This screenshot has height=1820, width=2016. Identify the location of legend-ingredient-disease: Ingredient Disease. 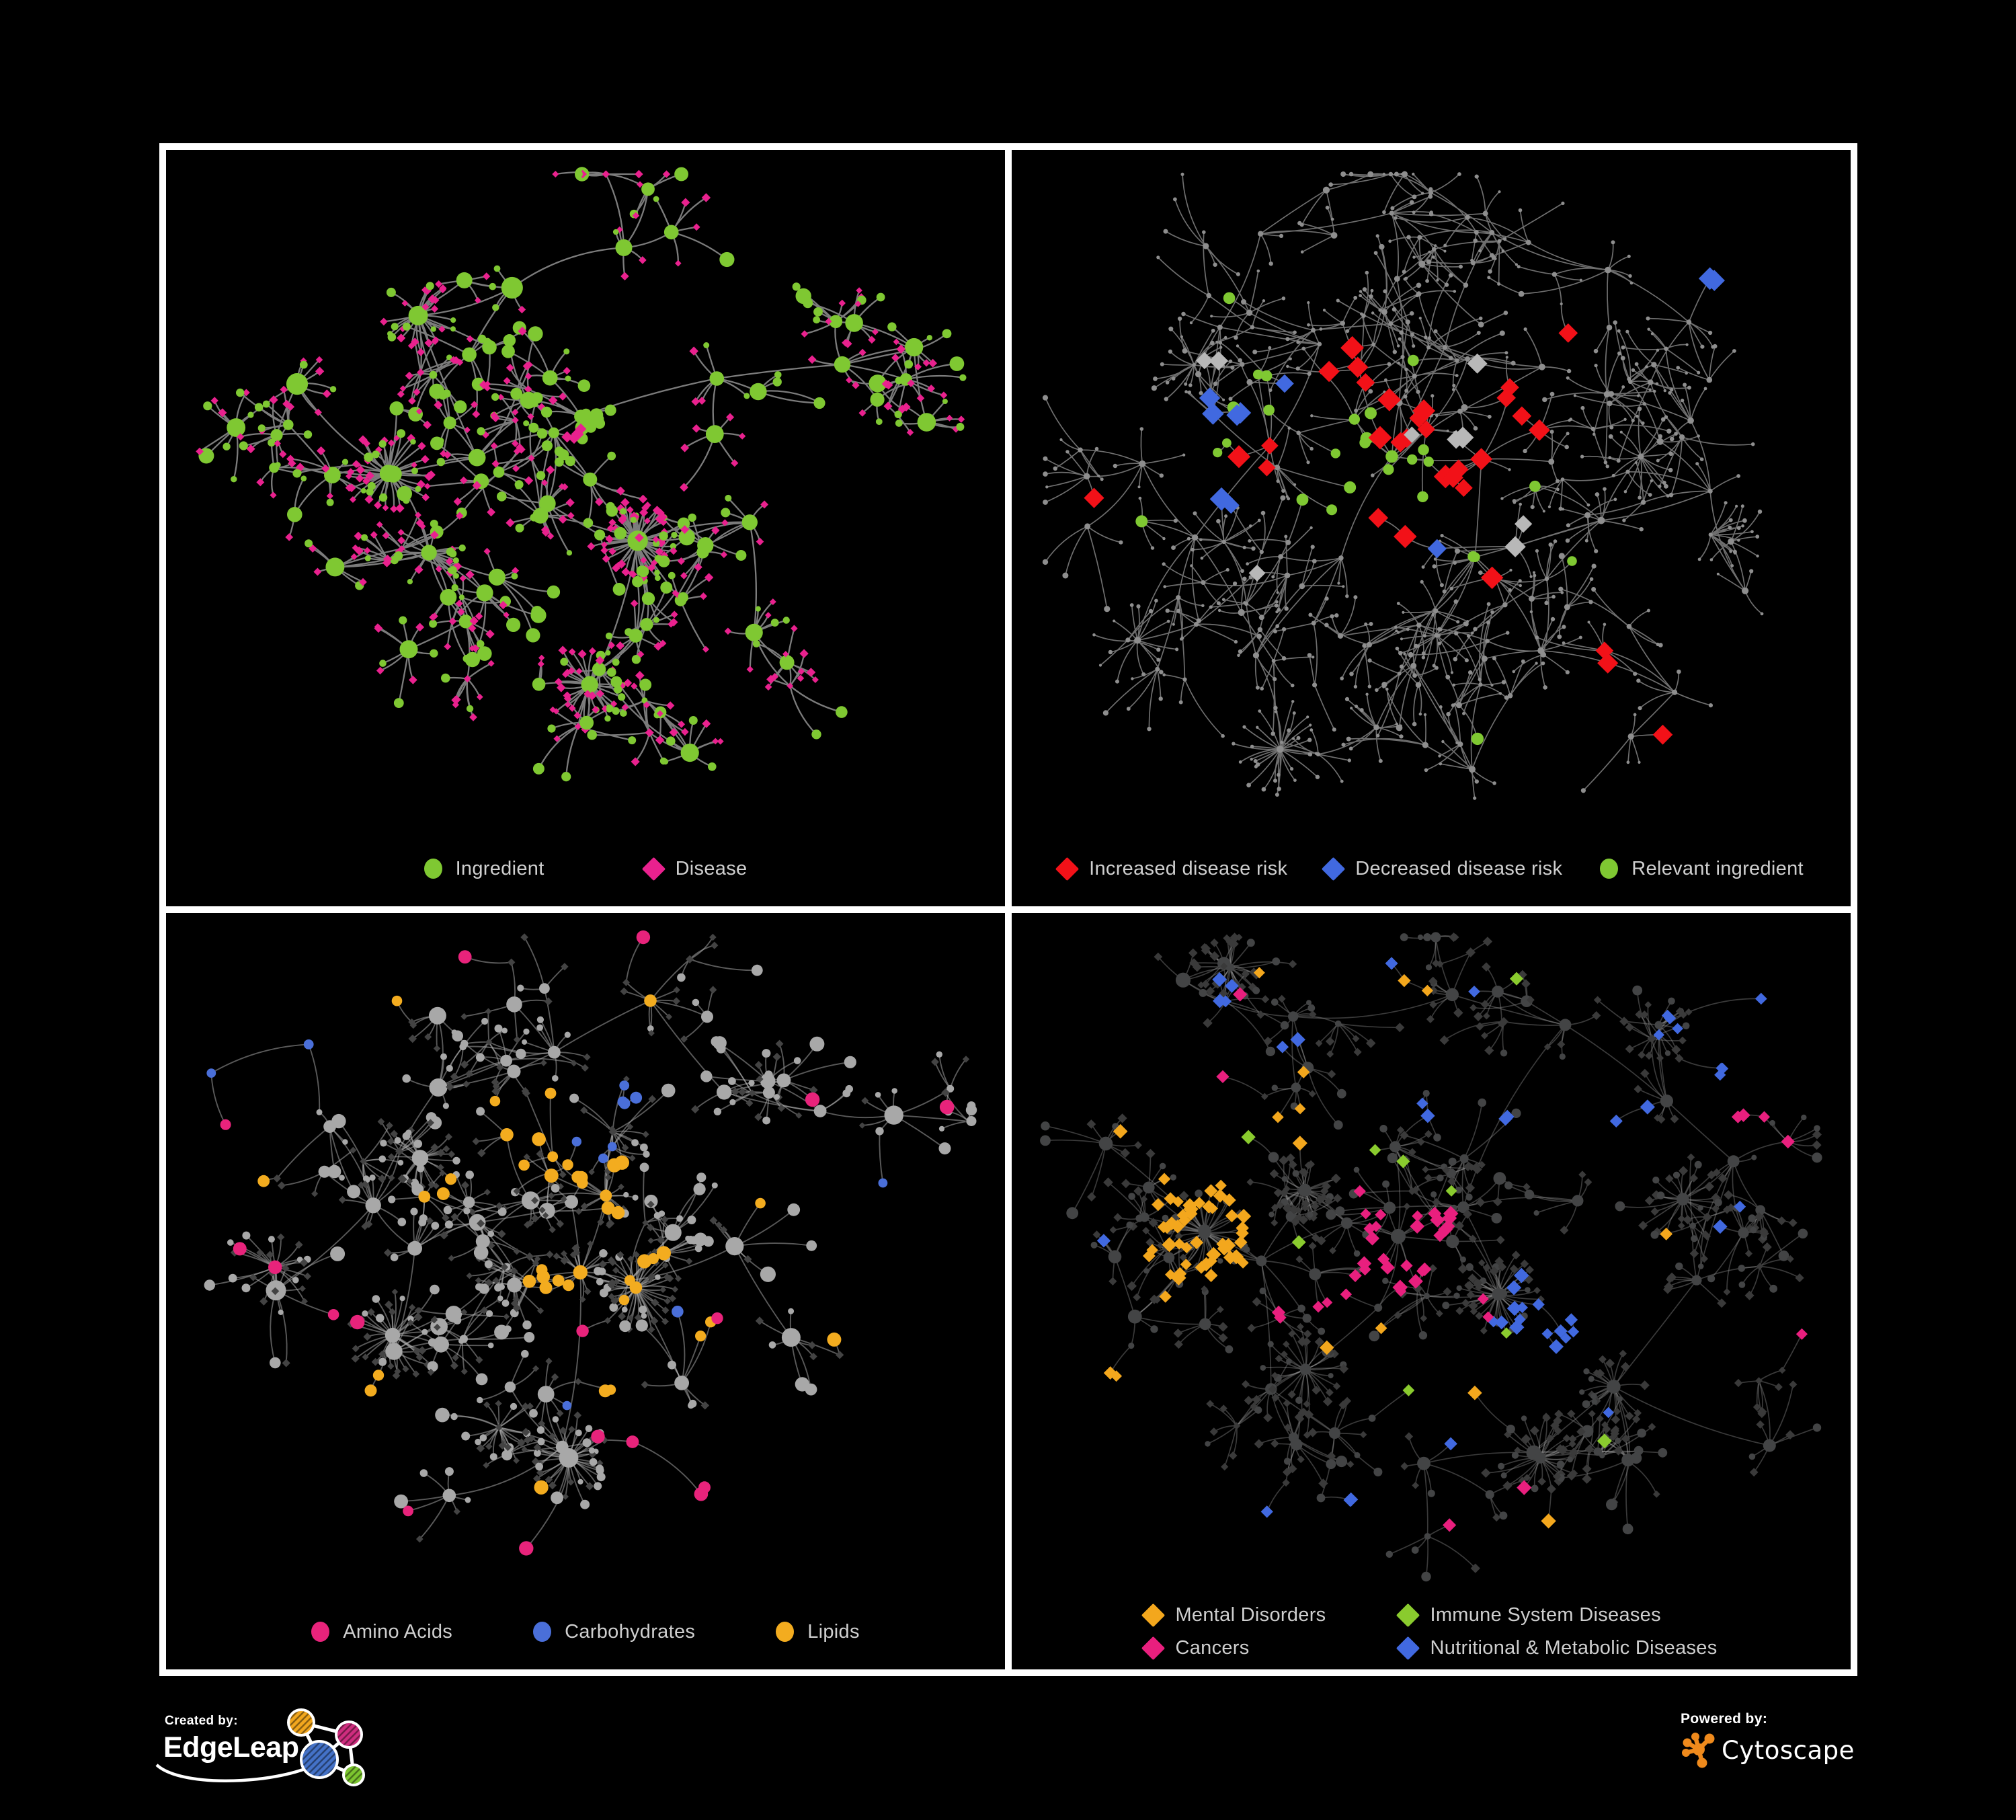
(585, 868).